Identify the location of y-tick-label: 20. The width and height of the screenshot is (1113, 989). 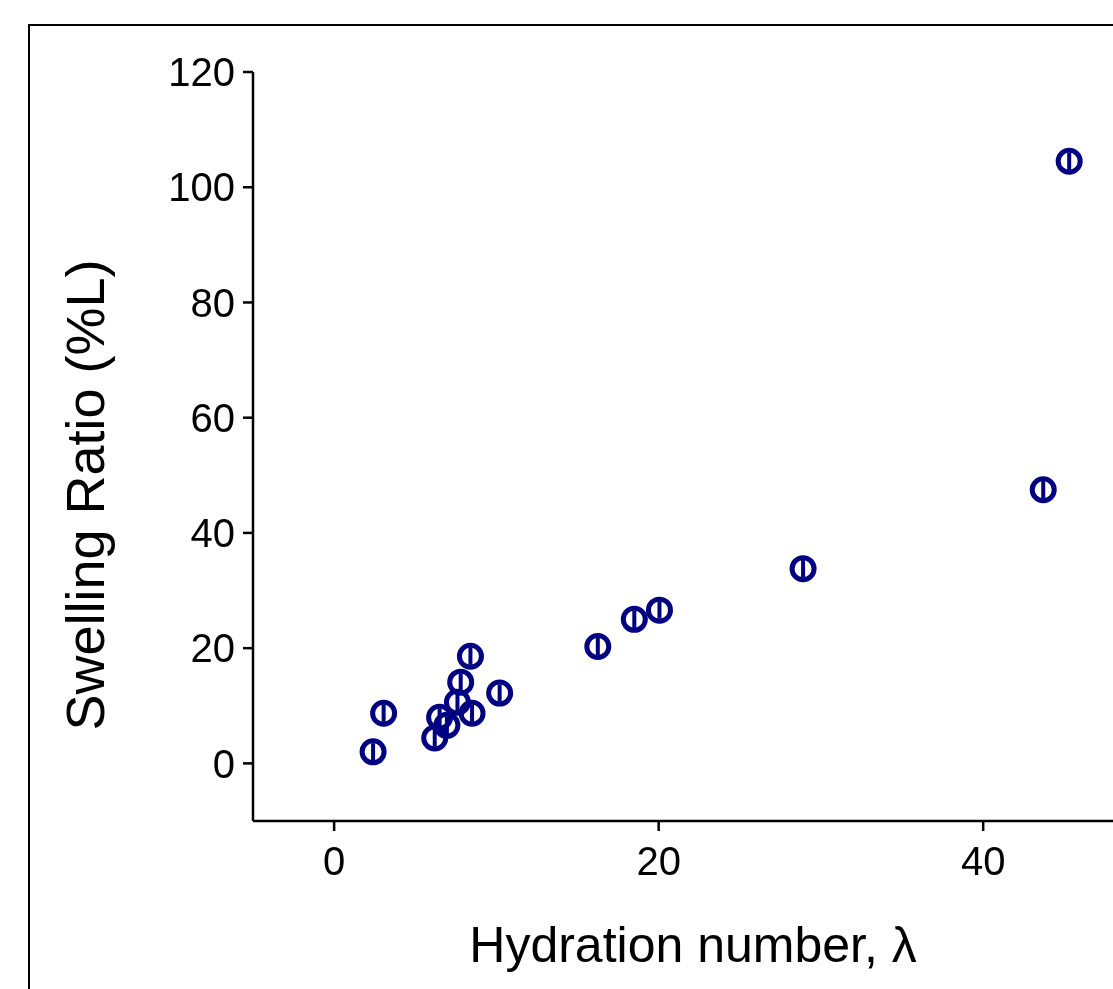
(212, 648).